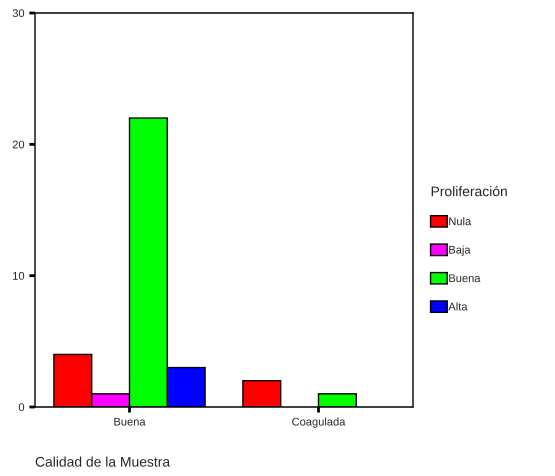 The image size is (555, 476). Describe the element at coordinates (469, 191) in the screenshot. I see `legend-title: Proliferación` at that location.